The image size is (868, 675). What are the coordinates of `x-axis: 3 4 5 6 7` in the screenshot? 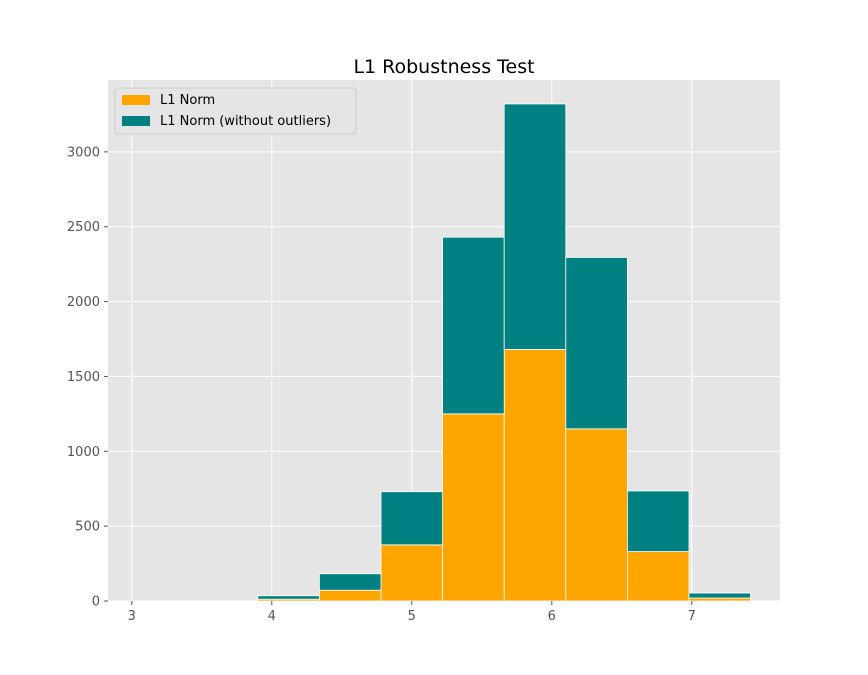 It's located at (412, 612).